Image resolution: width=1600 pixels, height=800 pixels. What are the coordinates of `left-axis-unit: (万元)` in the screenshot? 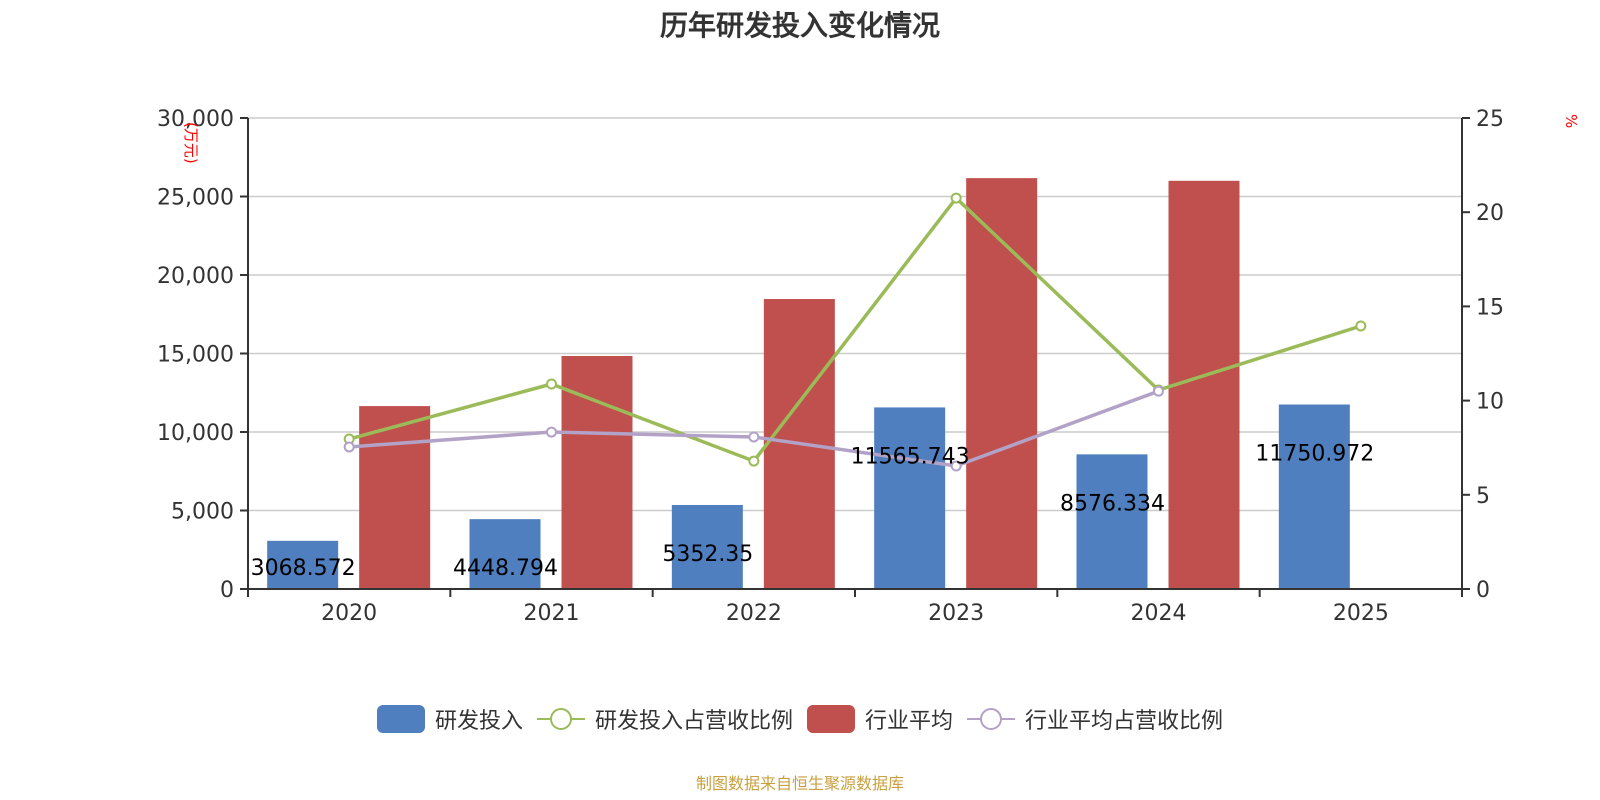 It's located at (191, 143).